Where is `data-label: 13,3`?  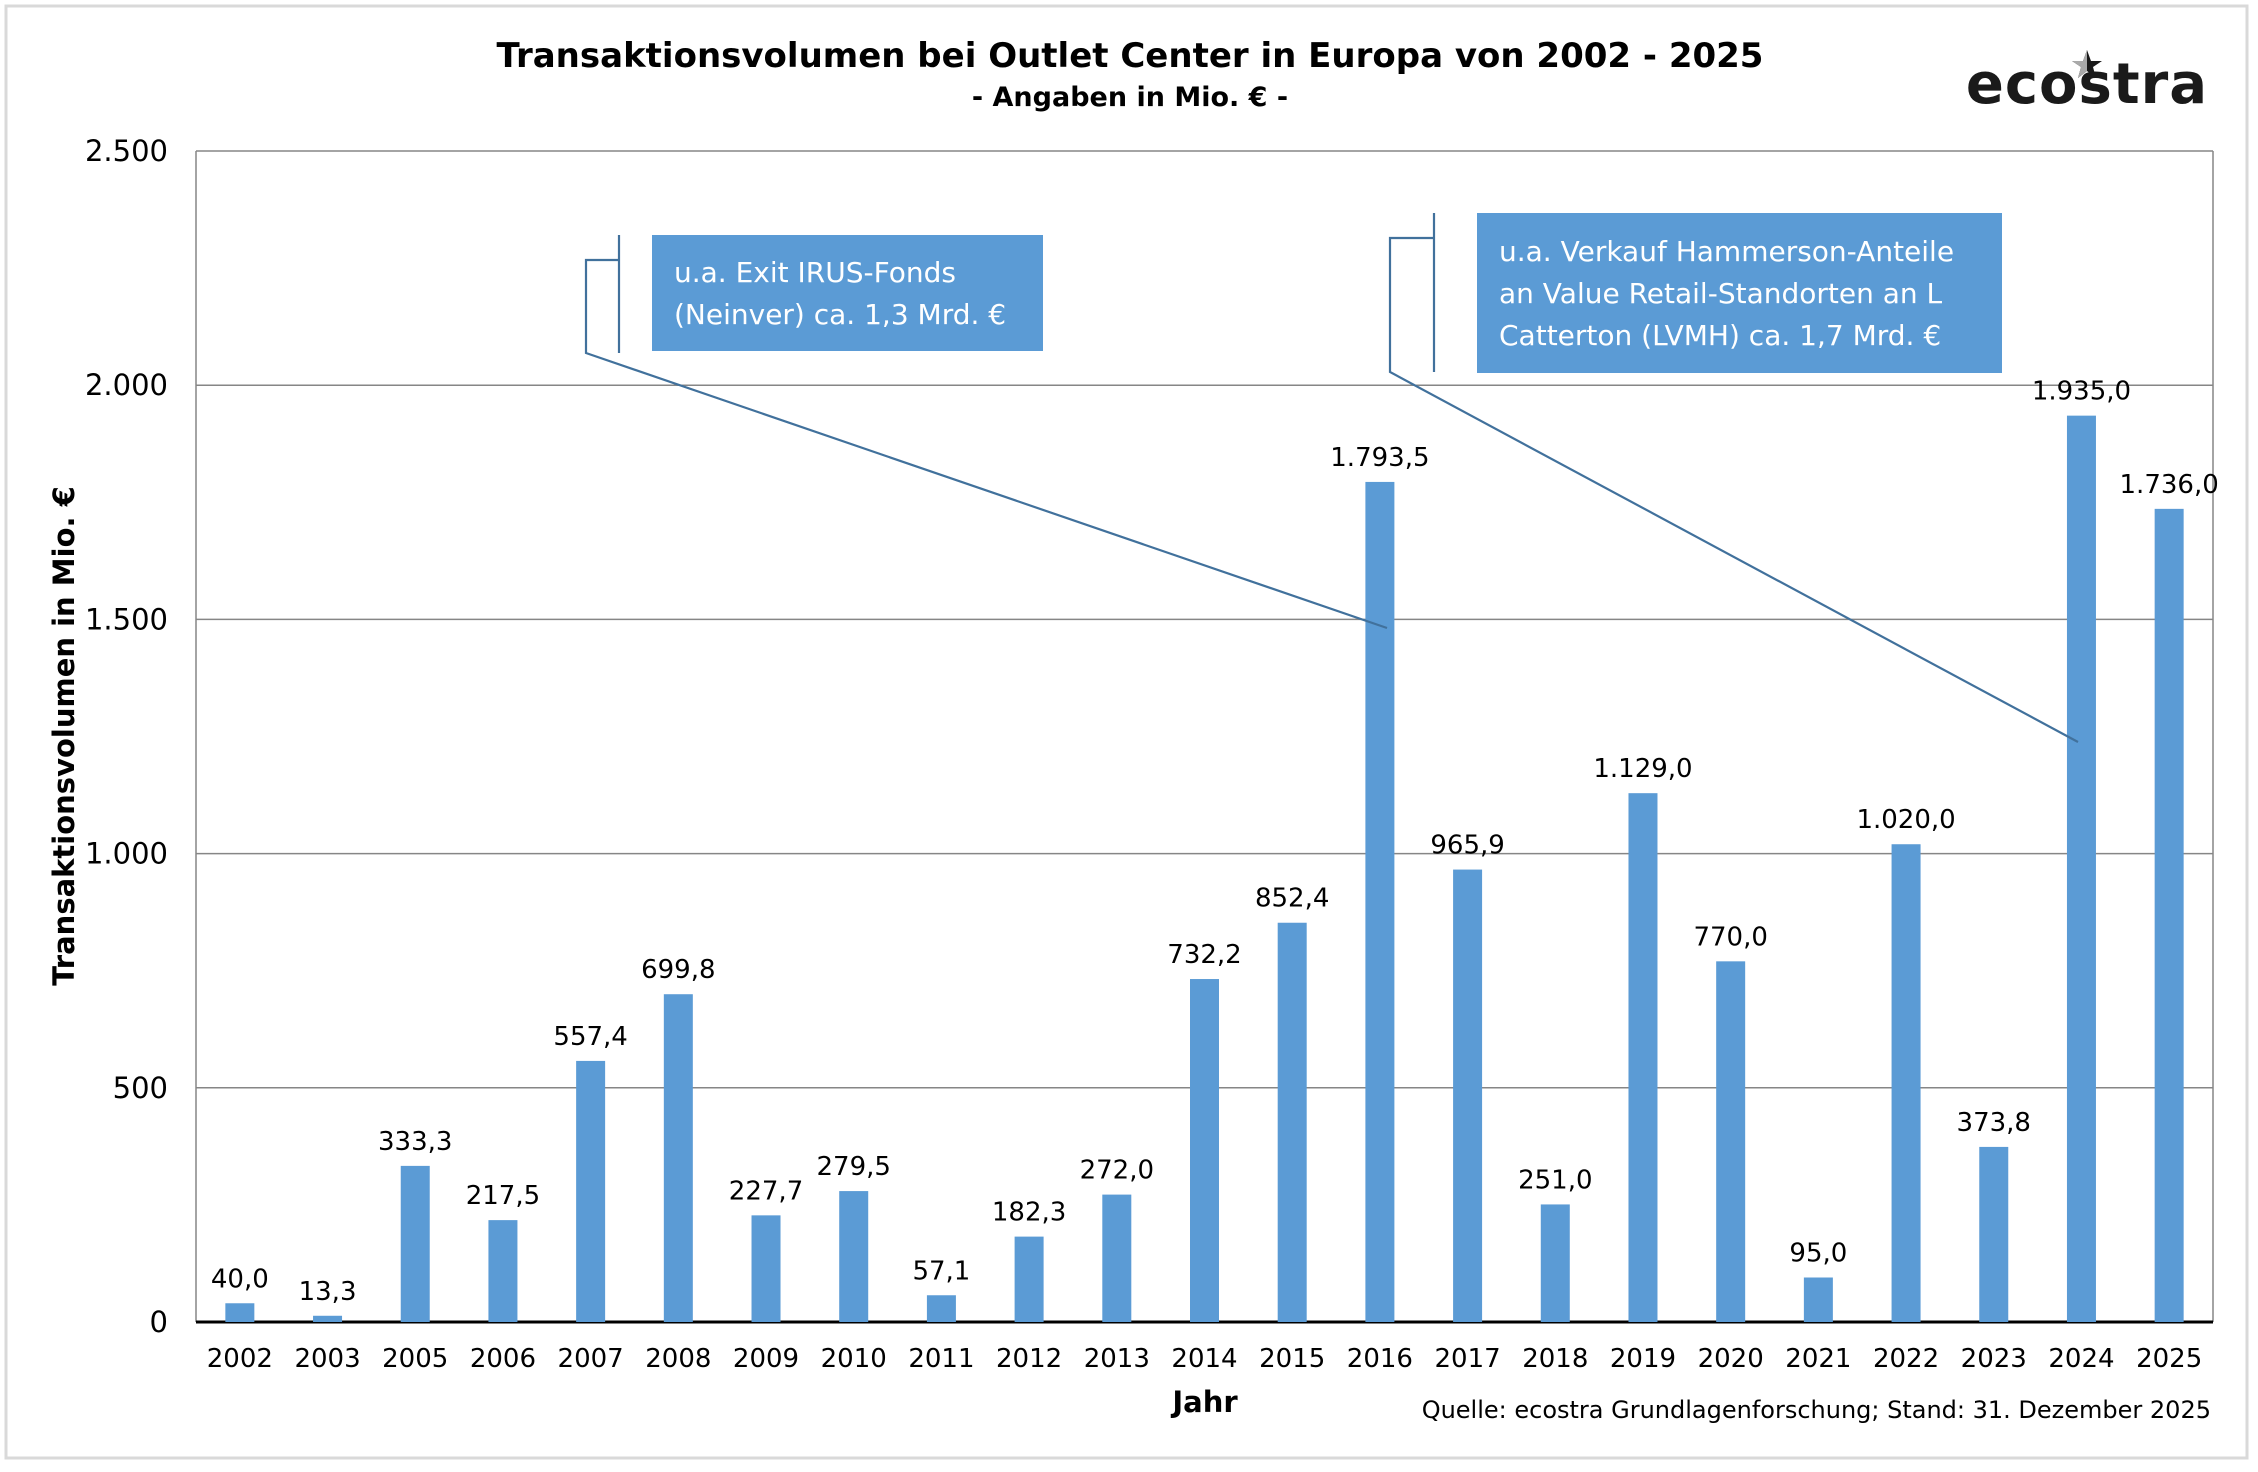 data-label: 13,3 is located at coordinates (328, 1292).